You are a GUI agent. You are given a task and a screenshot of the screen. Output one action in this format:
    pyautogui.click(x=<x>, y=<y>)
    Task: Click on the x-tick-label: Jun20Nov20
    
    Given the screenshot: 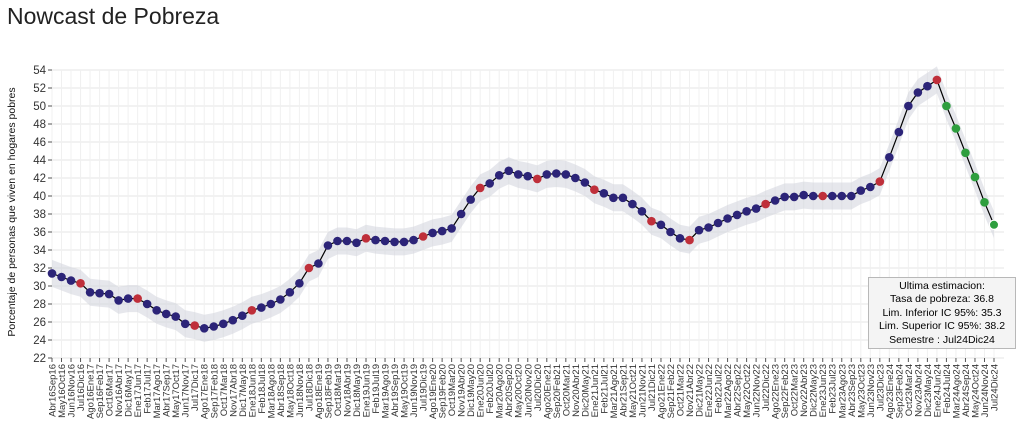 What is the action you would take?
    pyautogui.click(x=528, y=390)
    